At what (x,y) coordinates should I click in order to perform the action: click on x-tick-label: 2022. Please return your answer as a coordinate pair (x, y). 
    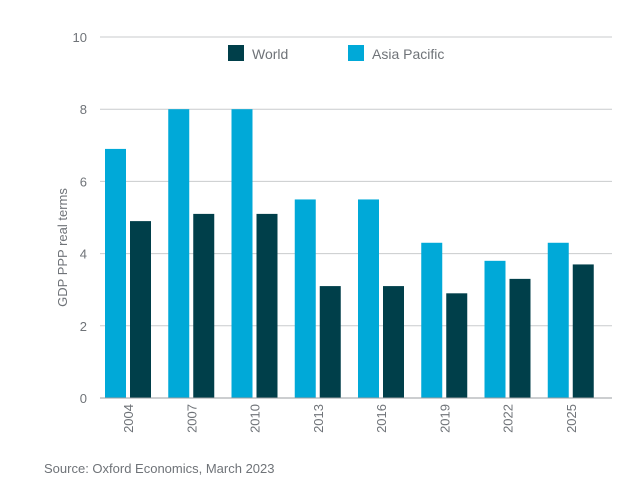
    Looking at the image, I should click on (508, 418).